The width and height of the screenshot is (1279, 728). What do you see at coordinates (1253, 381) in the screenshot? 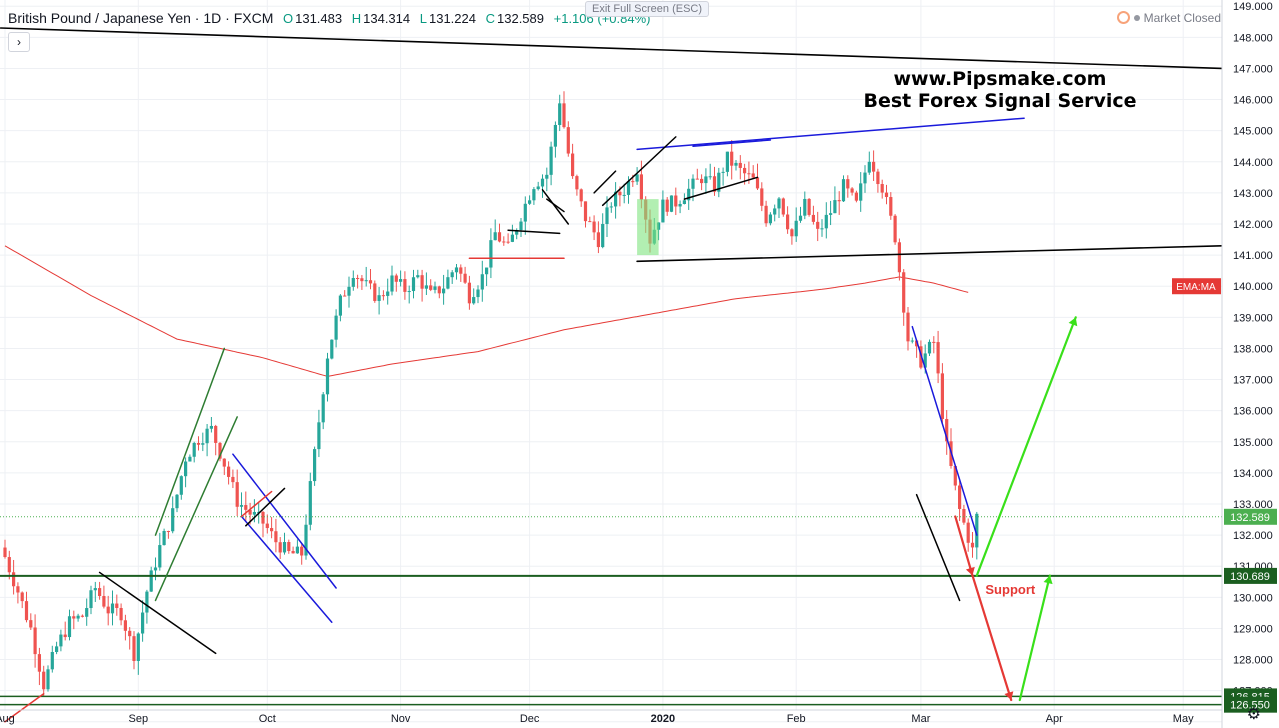
I see `y-tick-label: 137.000` at bounding box center [1253, 381].